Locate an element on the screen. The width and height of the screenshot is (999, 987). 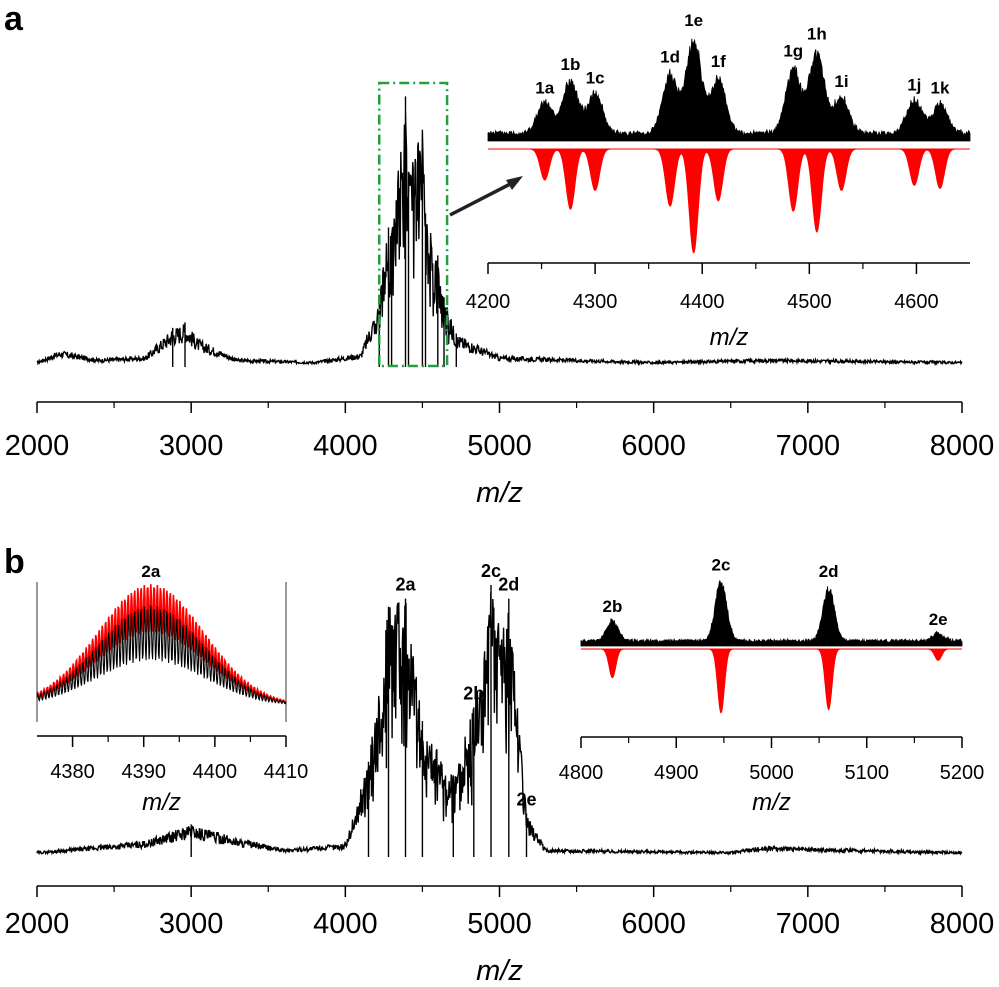
a-inset-peak-label-1i: 1i is located at coordinates (841, 81).